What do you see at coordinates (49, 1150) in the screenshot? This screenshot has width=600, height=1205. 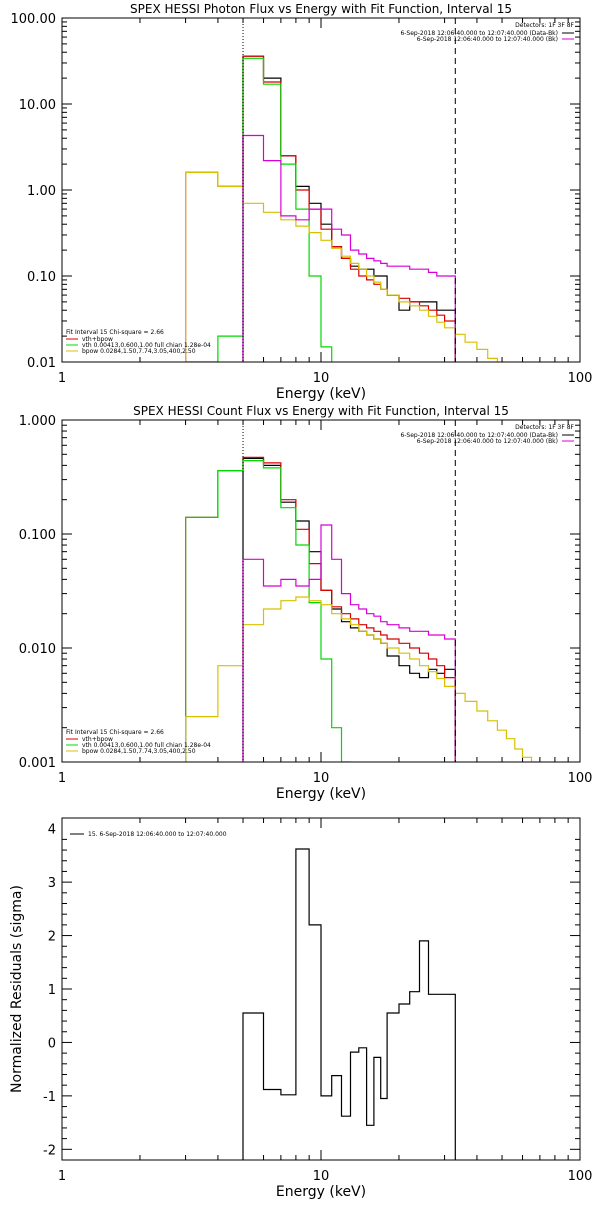 I see `y-tick-label: -2` at bounding box center [49, 1150].